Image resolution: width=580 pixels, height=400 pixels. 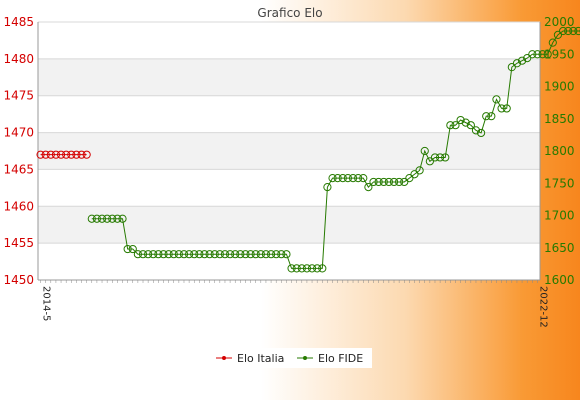 What do you see at coordinates (559, 183) in the screenshot?
I see `y-right-tick-label: 1750` at bounding box center [559, 183].